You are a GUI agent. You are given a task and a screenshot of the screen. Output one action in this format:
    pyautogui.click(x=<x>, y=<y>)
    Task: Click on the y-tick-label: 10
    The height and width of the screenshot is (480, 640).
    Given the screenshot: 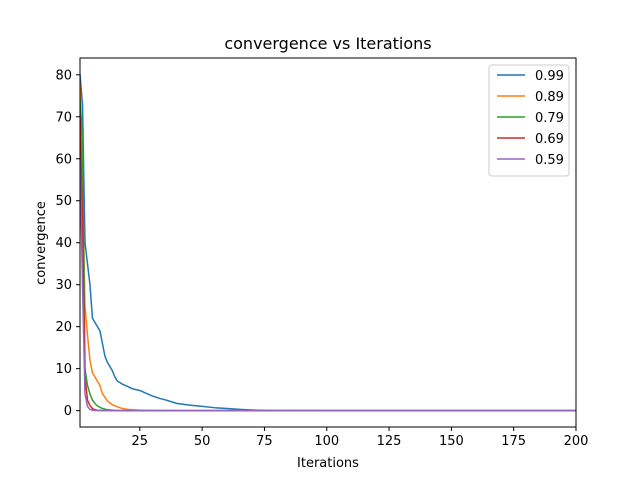 What is the action you would take?
    pyautogui.click(x=63, y=369)
    